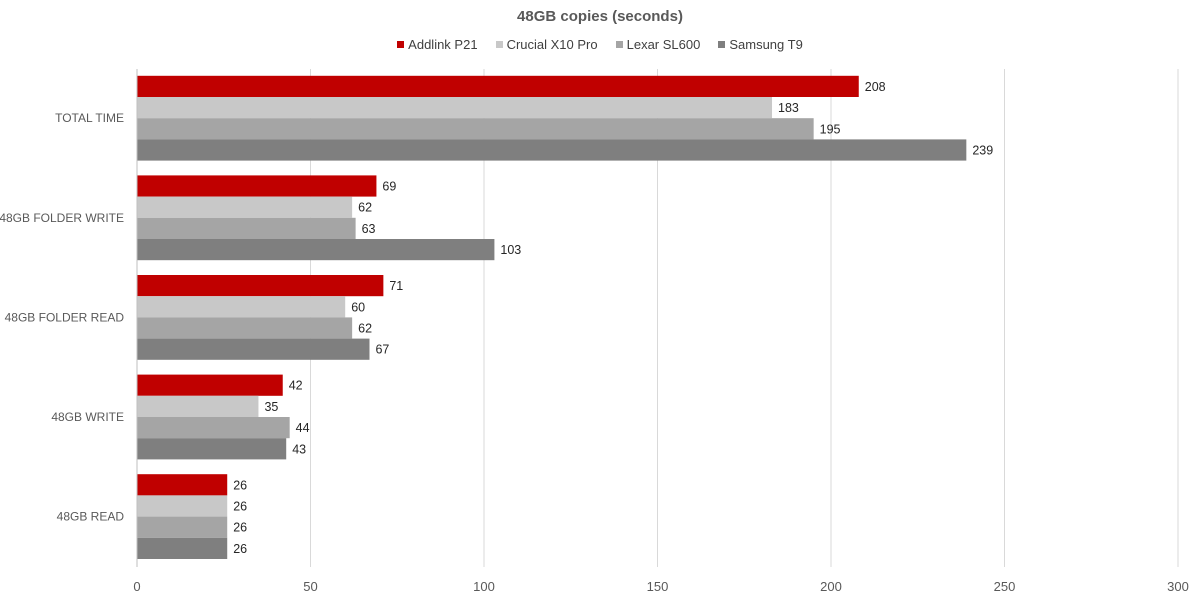  I want to click on legend-label: Samsung T9, so click(766, 44).